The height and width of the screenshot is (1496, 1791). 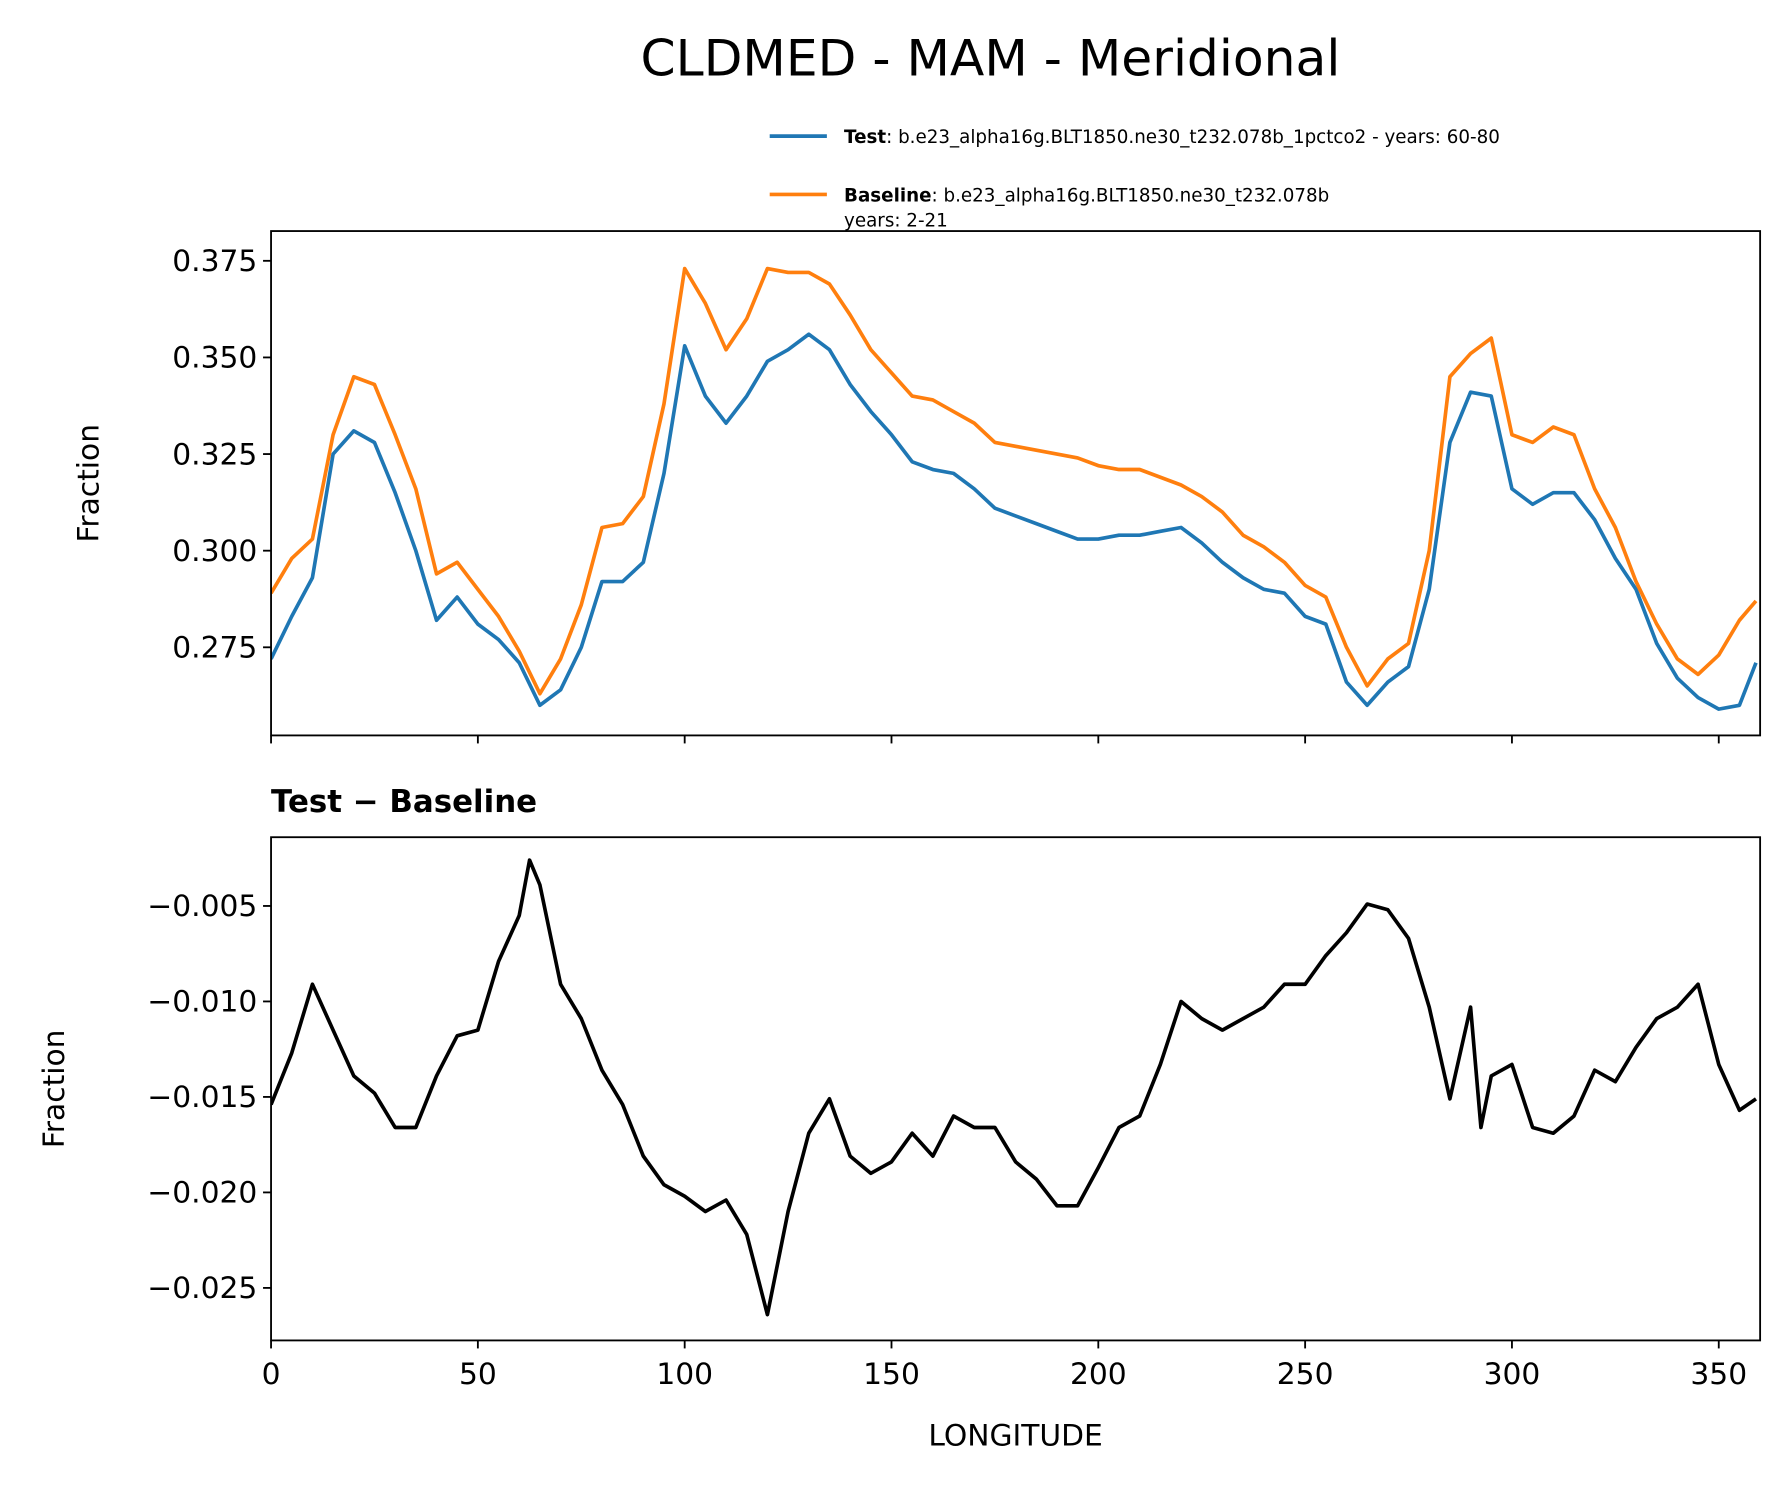 What do you see at coordinates (1305, 1374) in the screenshot?
I see `x-tick-label: 250` at bounding box center [1305, 1374].